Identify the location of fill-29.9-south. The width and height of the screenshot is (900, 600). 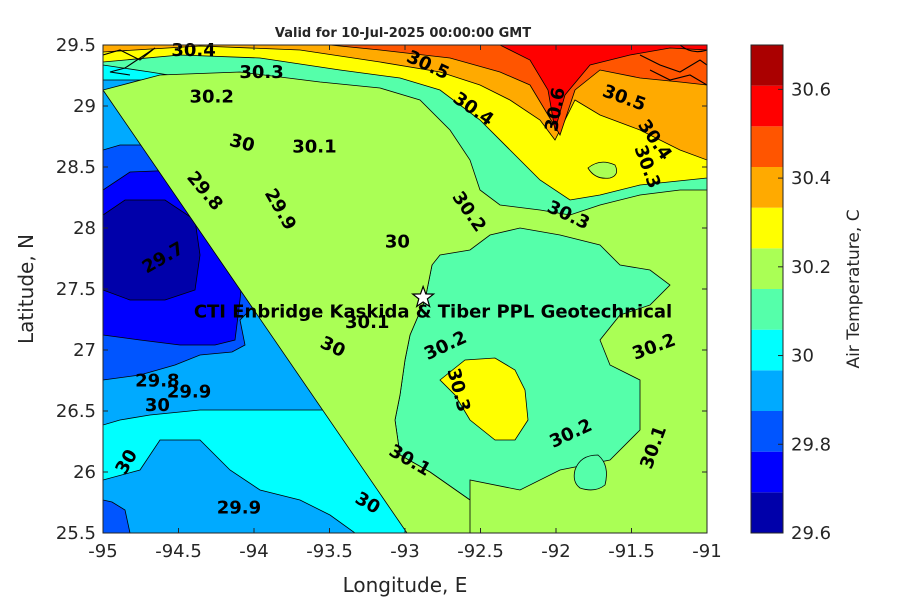
(229, 486).